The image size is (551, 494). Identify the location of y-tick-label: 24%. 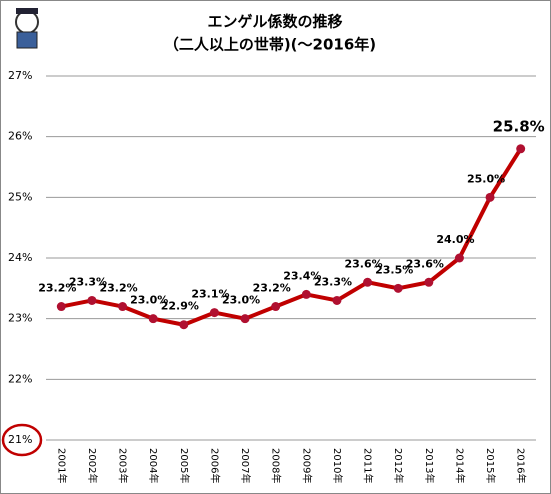
(20, 257).